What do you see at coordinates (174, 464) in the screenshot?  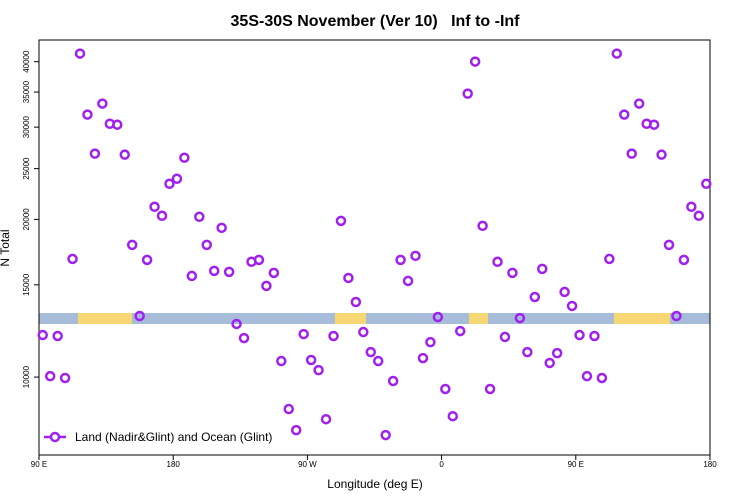 I see `x-tick-label: 180` at bounding box center [174, 464].